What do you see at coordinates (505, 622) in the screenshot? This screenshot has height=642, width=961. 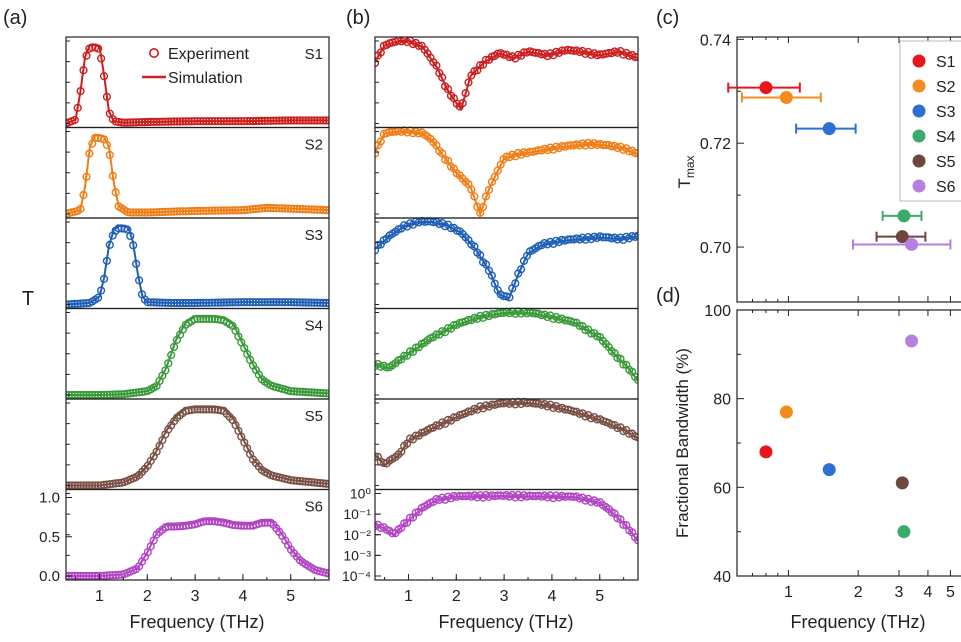 I see `xlabel-b: Frequency (THz)` at bounding box center [505, 622].